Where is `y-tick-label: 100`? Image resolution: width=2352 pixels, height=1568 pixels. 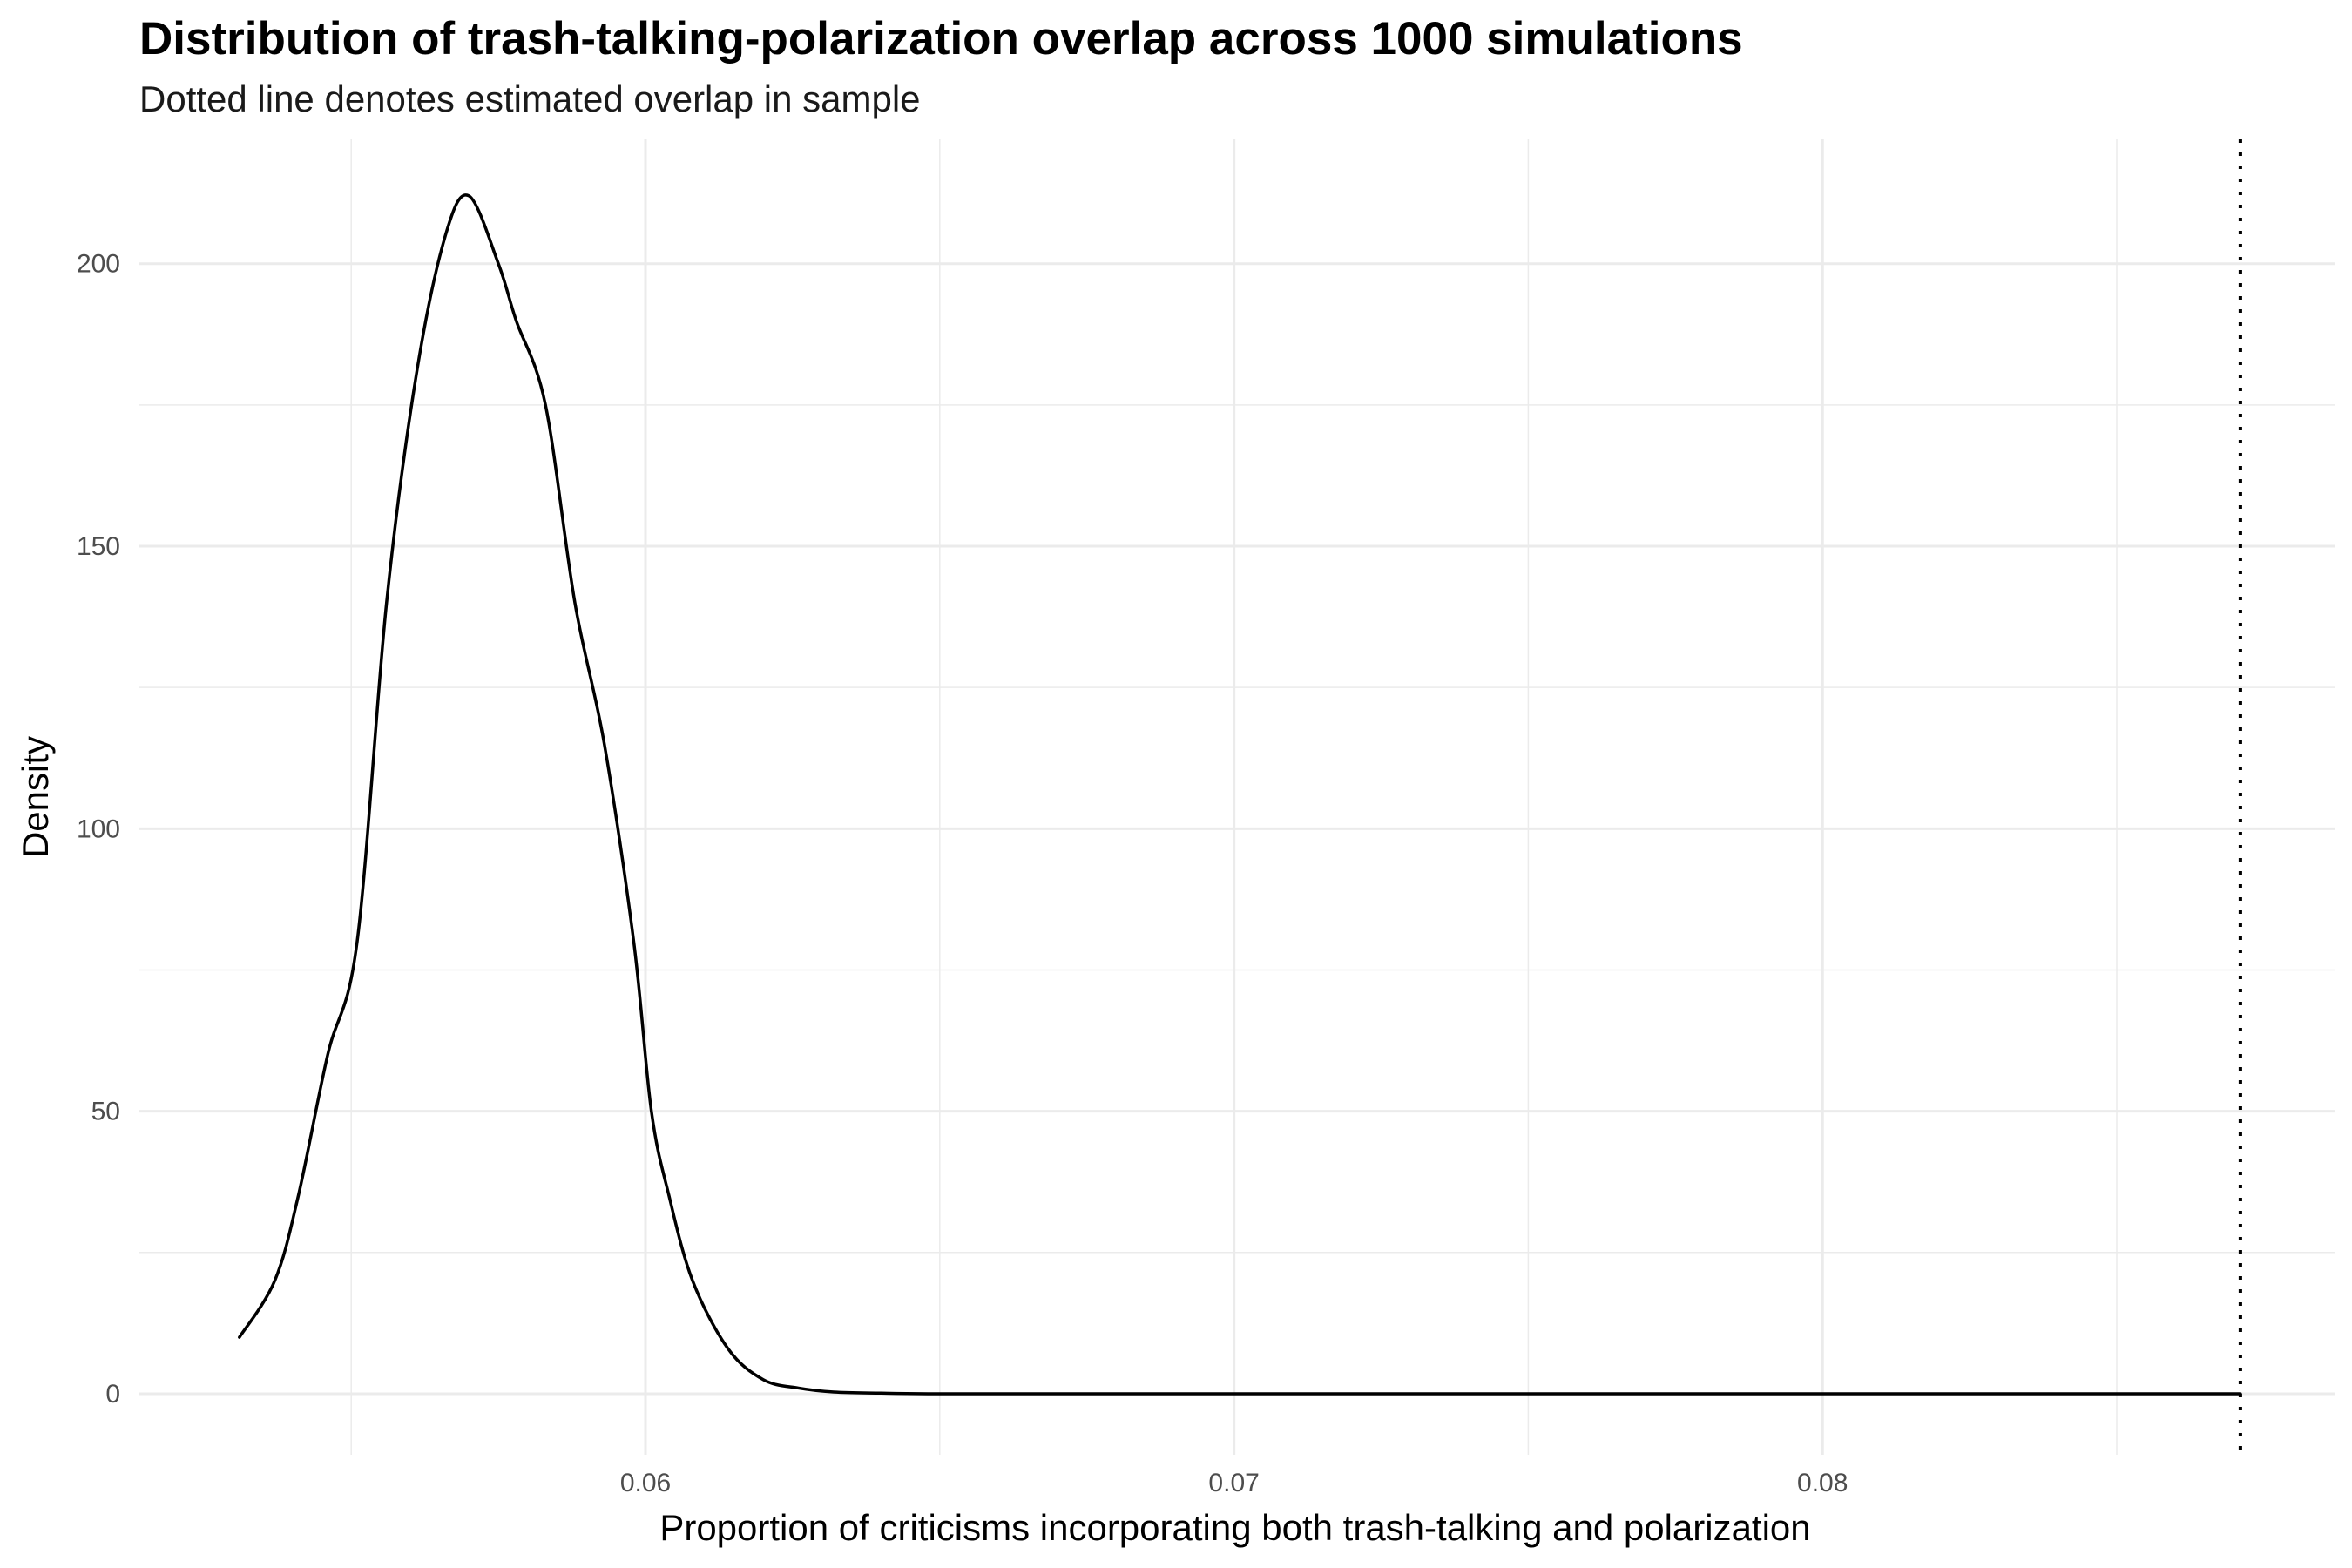
y-tick-label: 100 is located at coordinates (98, 829).